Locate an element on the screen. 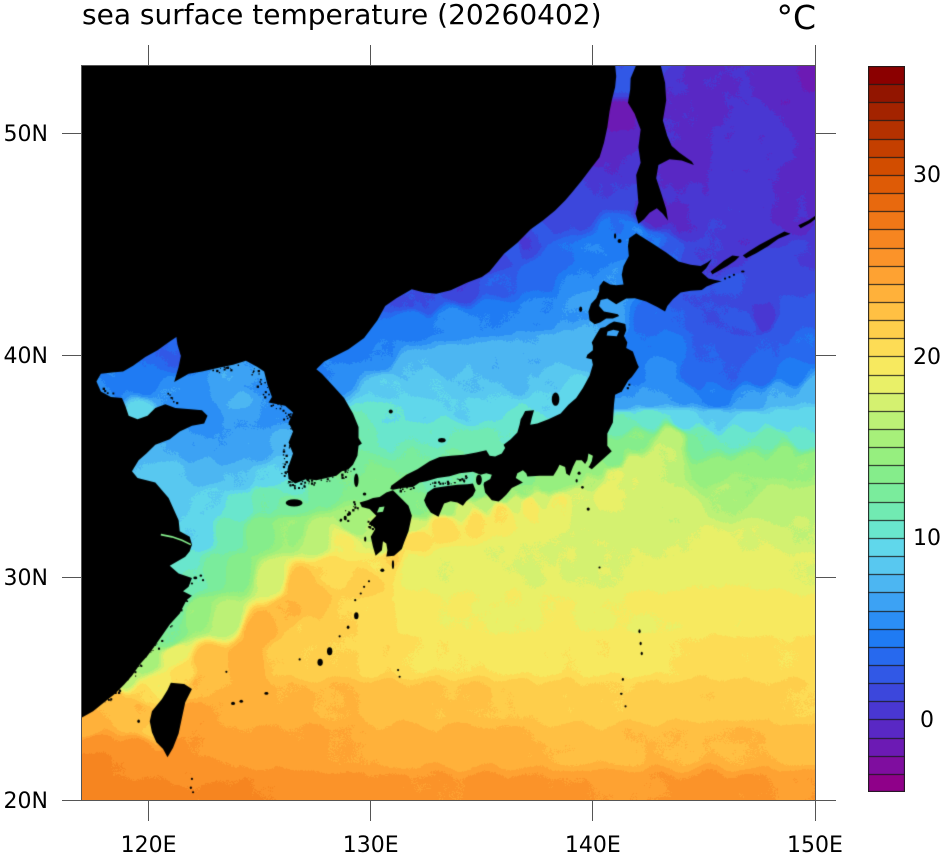 This screenshot has height=858, width=941. lat-tick-left-30N is located at coordinates (72, 578).